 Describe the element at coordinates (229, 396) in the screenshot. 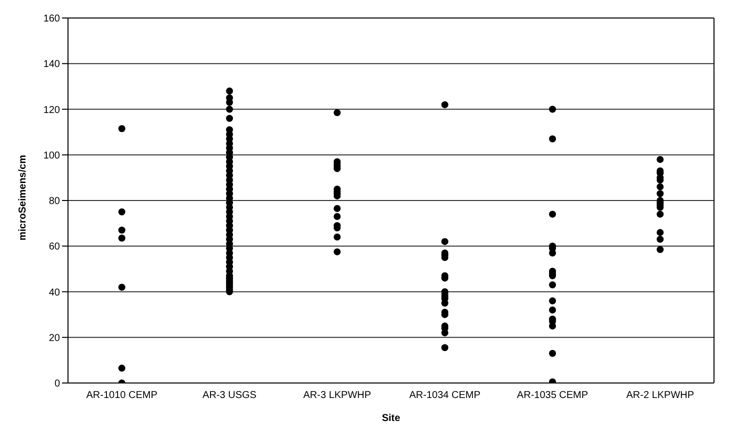

I see `x-tick-label: AR-3 USGS` at that location.